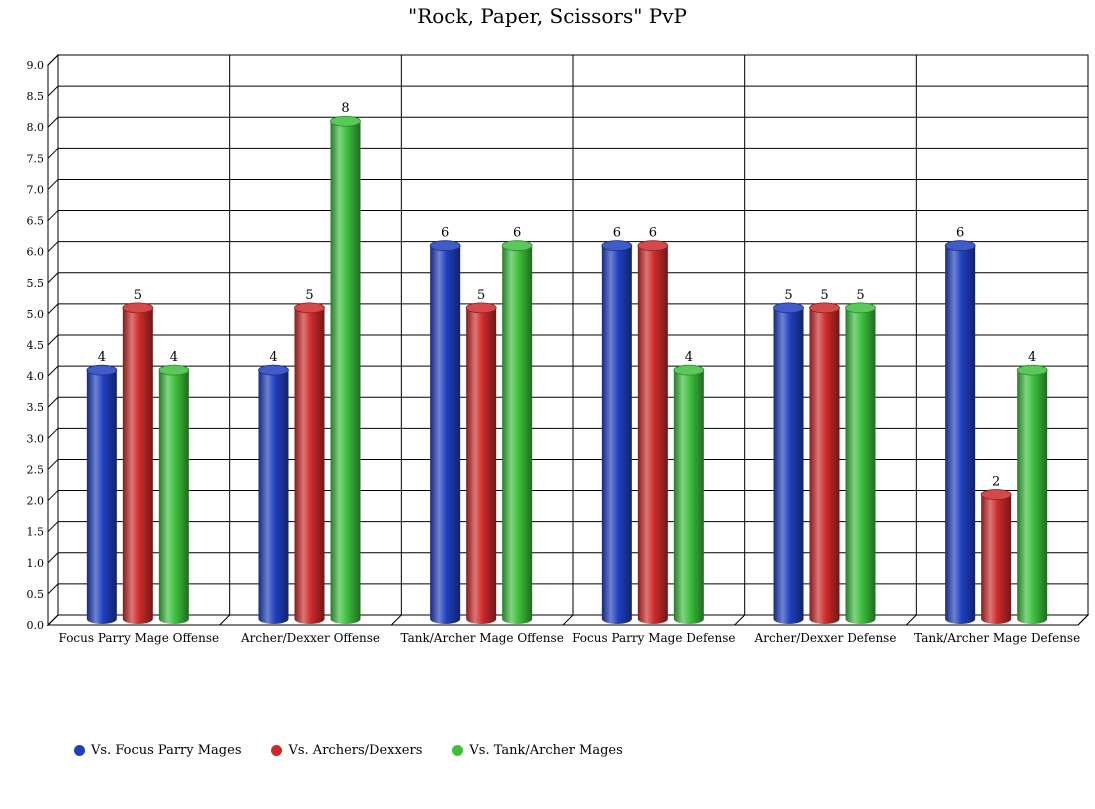 The height and width of the screenshot is (809, 1095). What do you see at coordinates (36, 407) in the screenshot?
I see `y-tick-label: 3.5` at bounding box center [36, 407].